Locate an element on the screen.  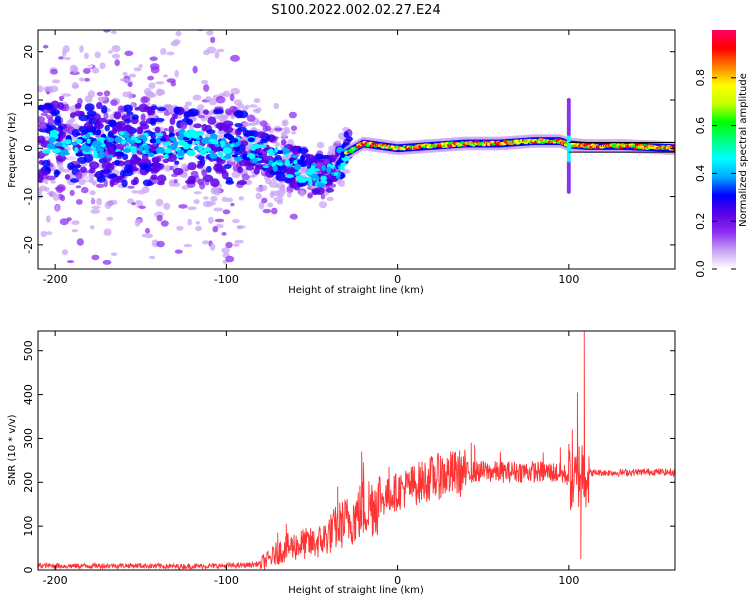
spectrogram-x-axis-label: Height of straight line (km) is located at coordinates (356, 290).